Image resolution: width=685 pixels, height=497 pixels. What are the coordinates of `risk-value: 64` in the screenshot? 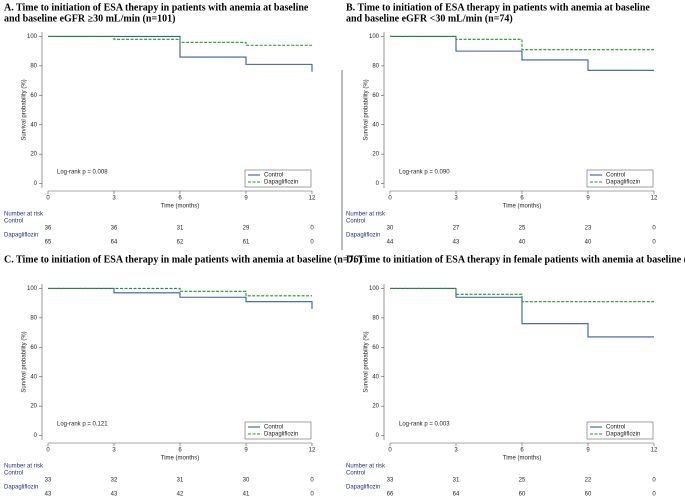 It's located at (456, 494).